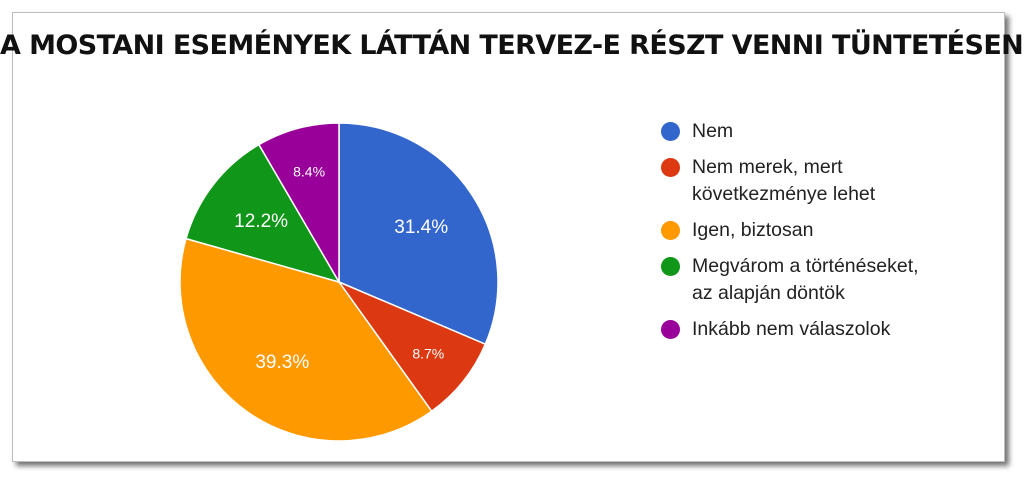 Image resolution: width=1024 pixels, height=477 pixels. Describe the element at coordinates (428, 354) in the screenshot. I see `slice-value-label: 8.7%` at that location.